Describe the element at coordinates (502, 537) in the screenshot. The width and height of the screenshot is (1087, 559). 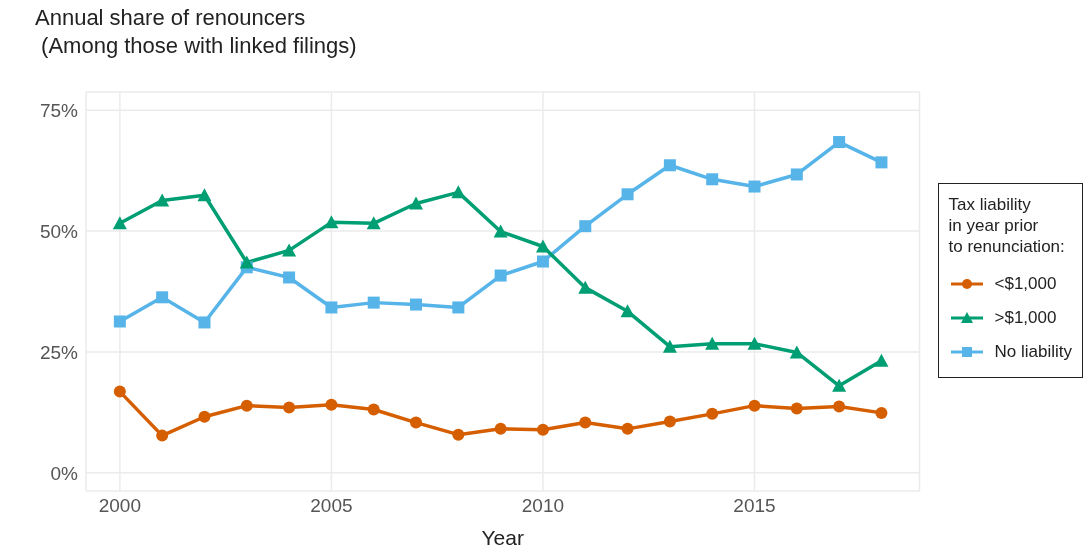
I see `x-axis-title: Year` at that location.